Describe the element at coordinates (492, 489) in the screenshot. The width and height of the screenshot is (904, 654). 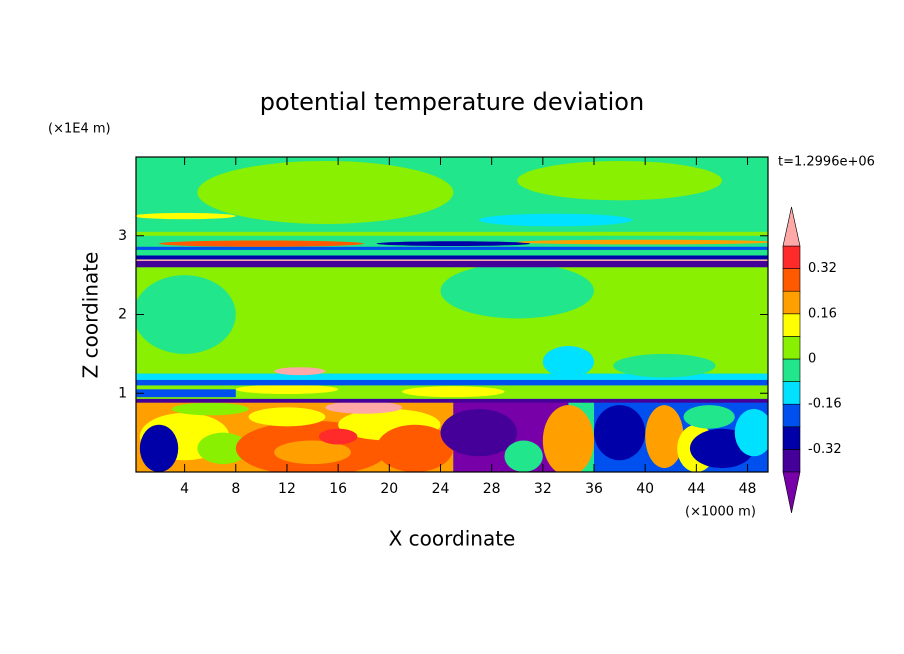
I see `x-tick-label: 28` at that location.